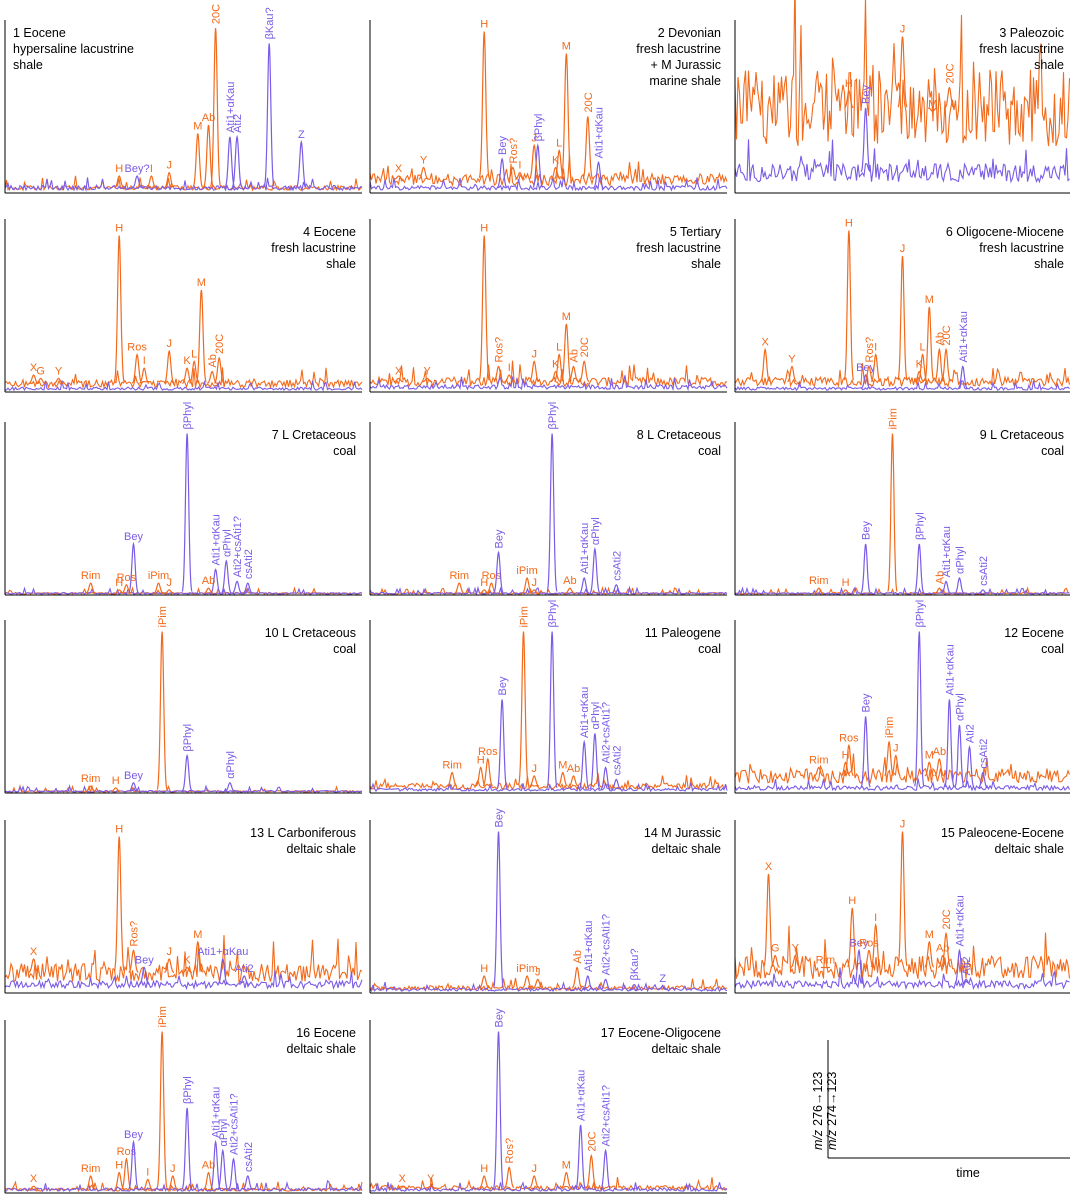 Image resolution: width=1072 pixels, height=1196 pixels. I want to click on panel-title: 10 L Cretaceous, so click(310, 633).